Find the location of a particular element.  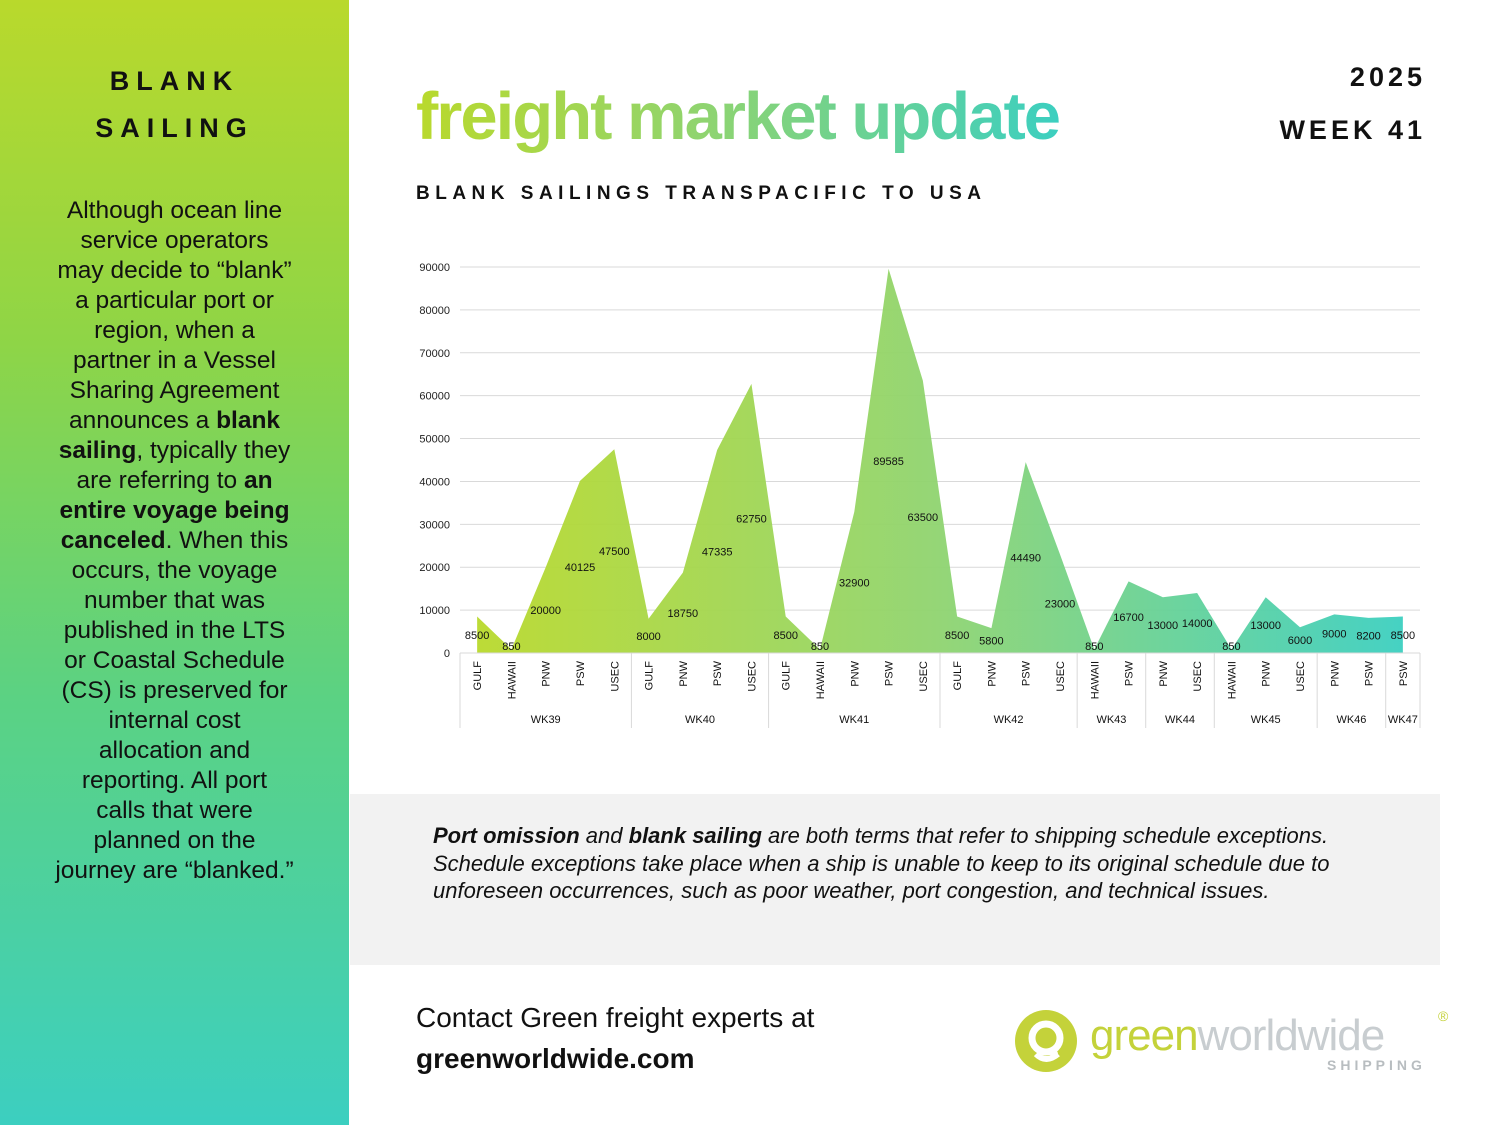

y-tick-label: 60000 is located at coordinates (434, 397).